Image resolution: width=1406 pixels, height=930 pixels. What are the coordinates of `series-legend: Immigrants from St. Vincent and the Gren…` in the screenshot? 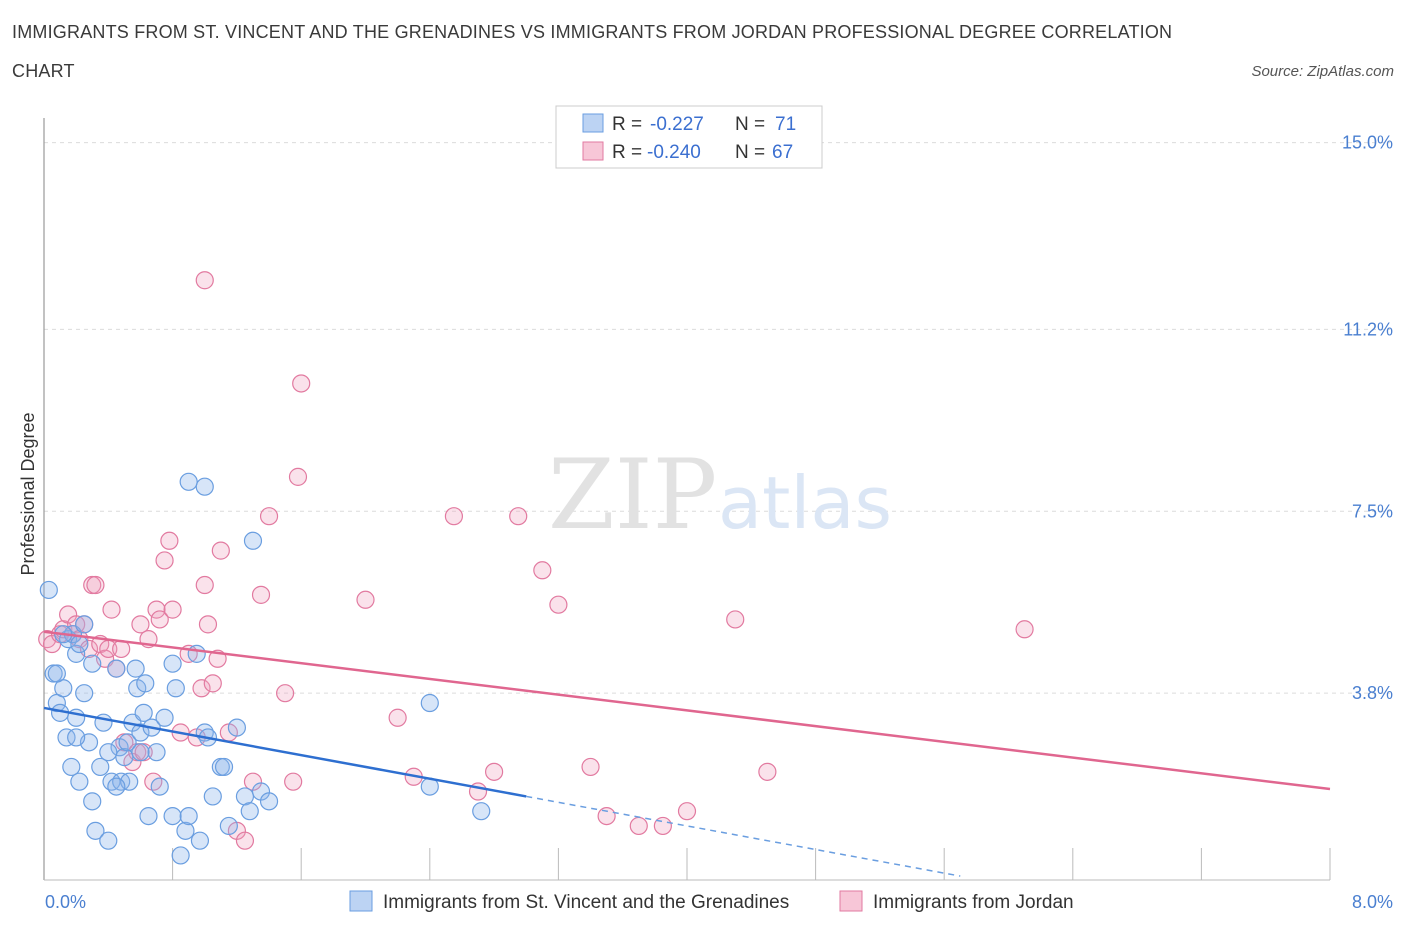 It's located at (711, 901).